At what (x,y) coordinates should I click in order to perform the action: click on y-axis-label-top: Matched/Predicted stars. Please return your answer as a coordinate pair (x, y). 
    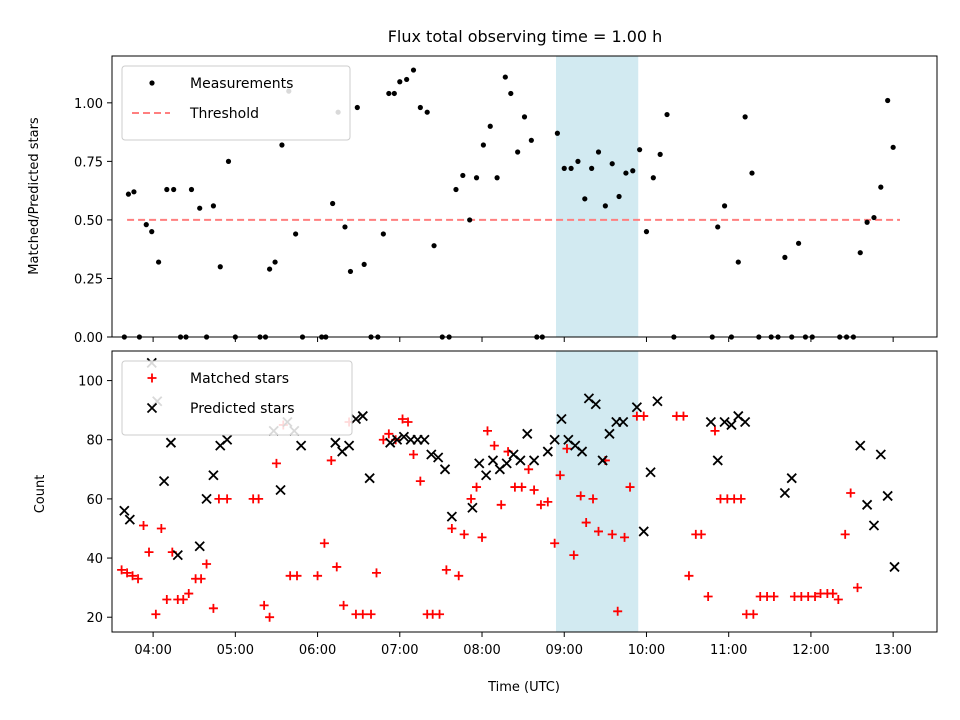
    Looking at the image, I should click on (34, 196).